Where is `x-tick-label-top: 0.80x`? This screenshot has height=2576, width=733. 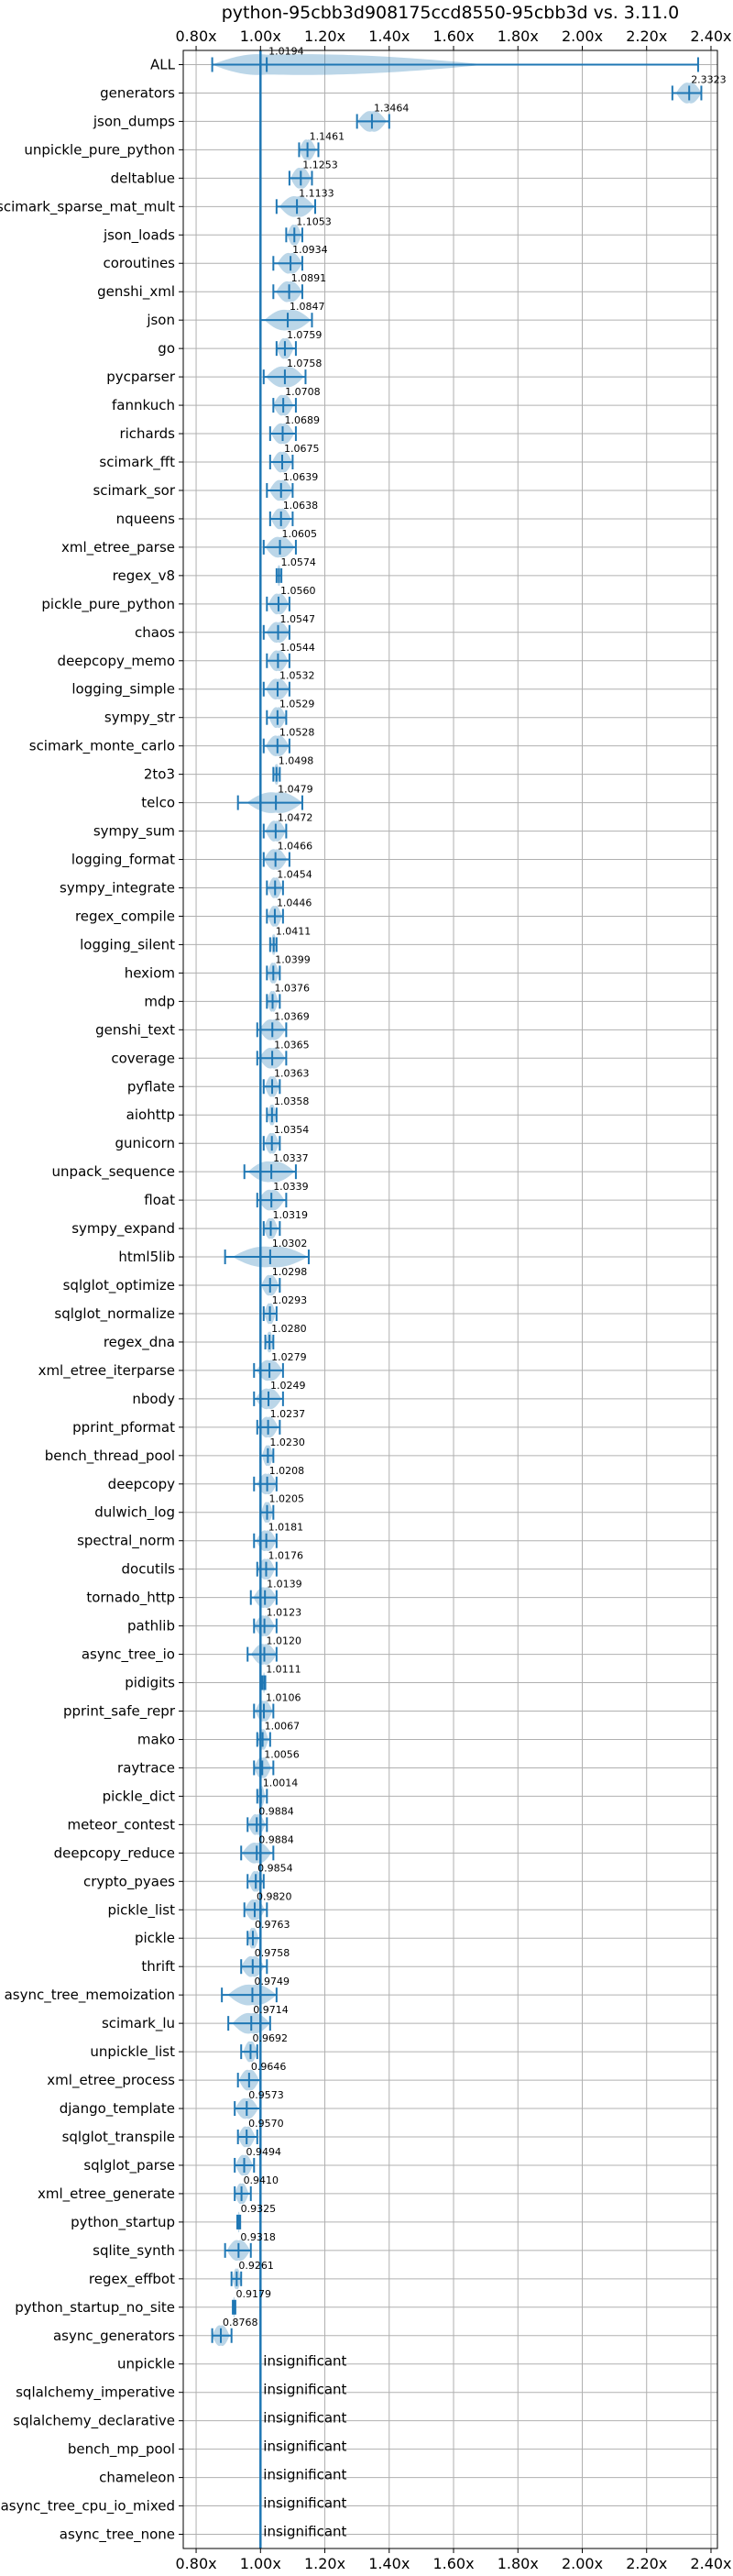
x-tick-label-top: 0.80x is located at coordinates (196, 36).